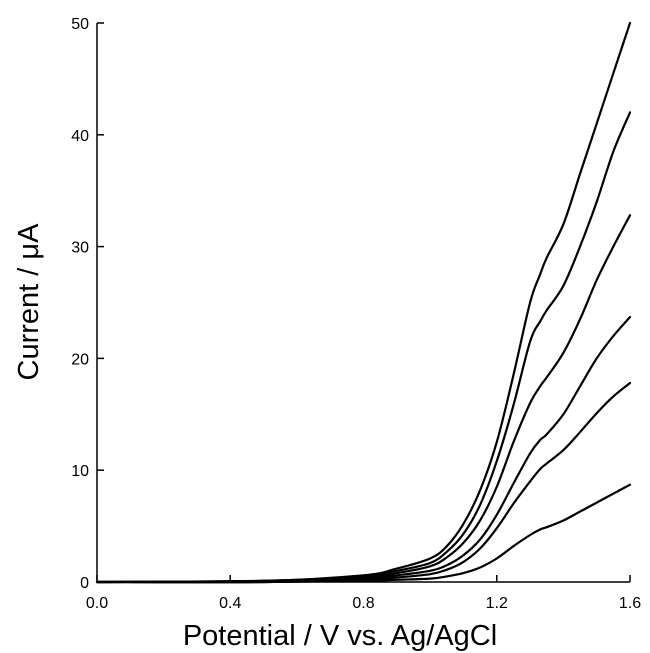 Image resolution: width=650 pixels, height=653 pixels. Describe the element at coordinates (97, 603) in the screenshot. I see `x-tick-label: 0.0` at that location.